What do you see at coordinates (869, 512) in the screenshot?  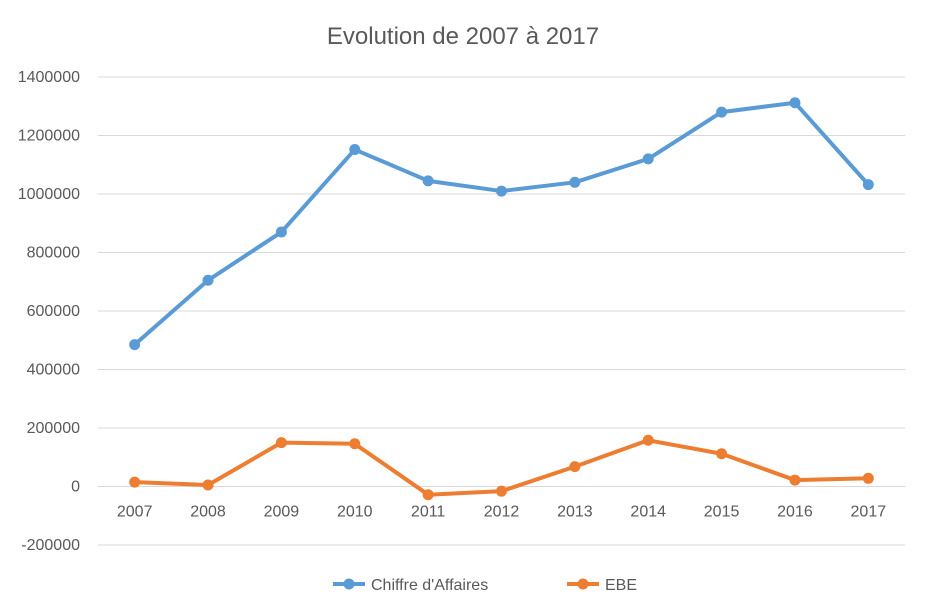 I see `x-tick-label: 2017` at bounding box center [869, 512].